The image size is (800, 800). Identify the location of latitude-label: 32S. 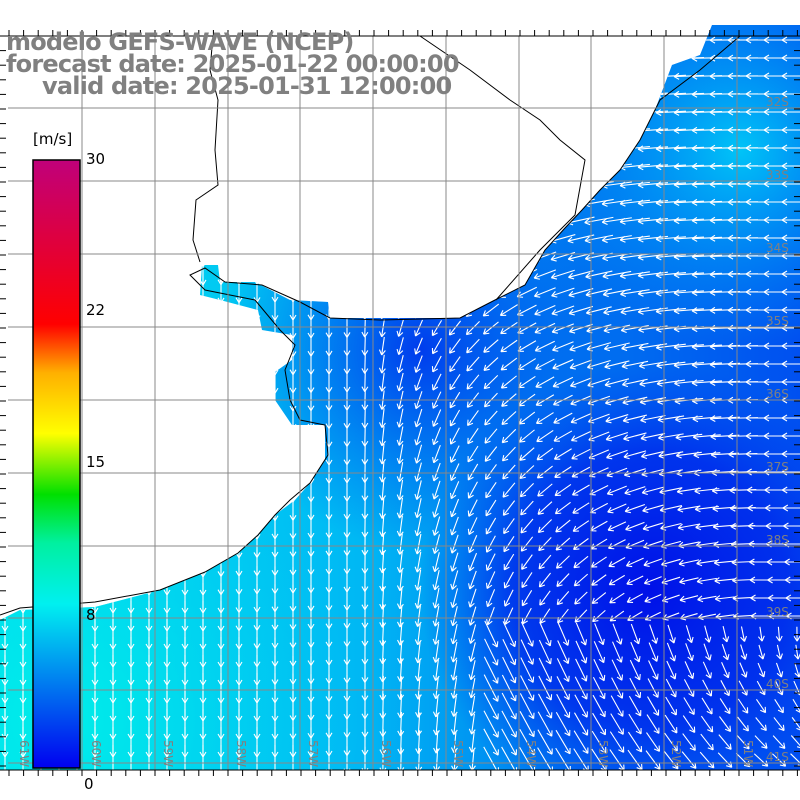
(777, 102).